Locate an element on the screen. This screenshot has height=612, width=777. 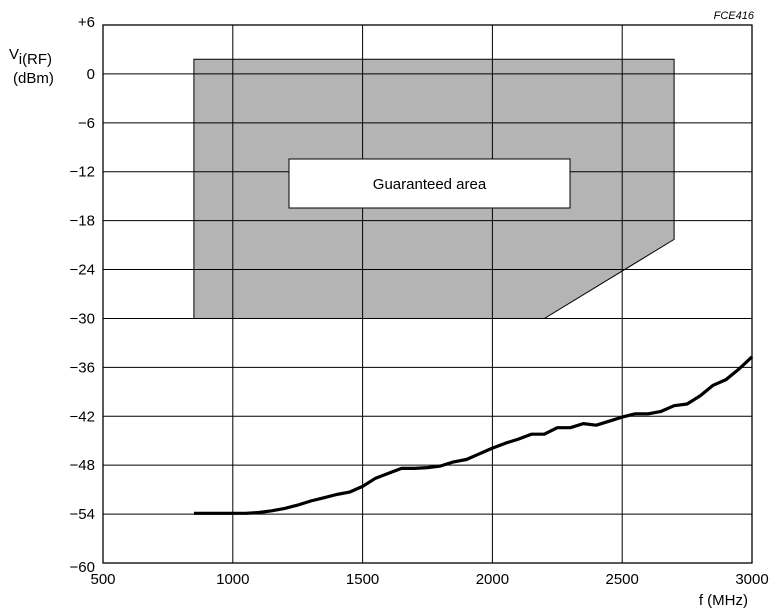
x-axis-label: f (MHz) is located at coordinates (723, 600).